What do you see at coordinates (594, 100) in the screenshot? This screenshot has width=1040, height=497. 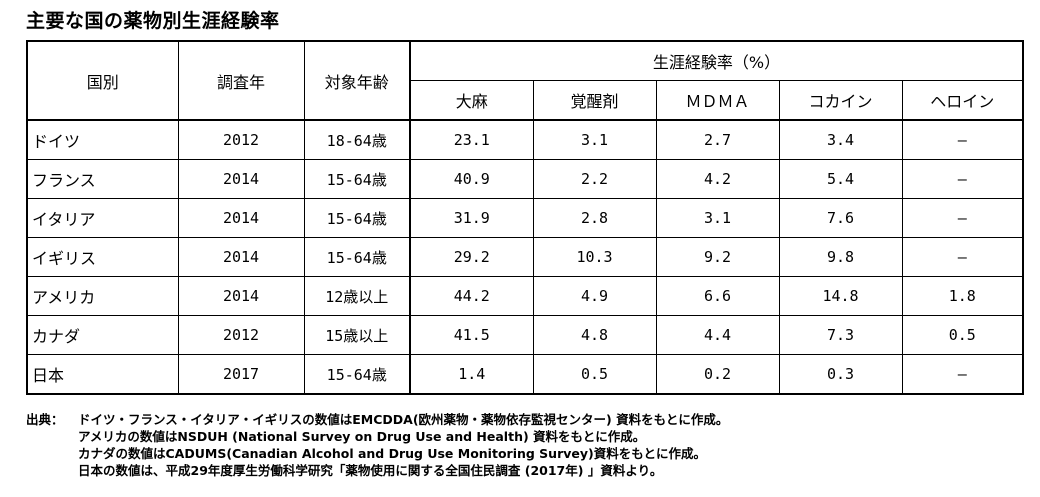 I see `header-drug: 覚醒剤` at bounding box center [594, 100].